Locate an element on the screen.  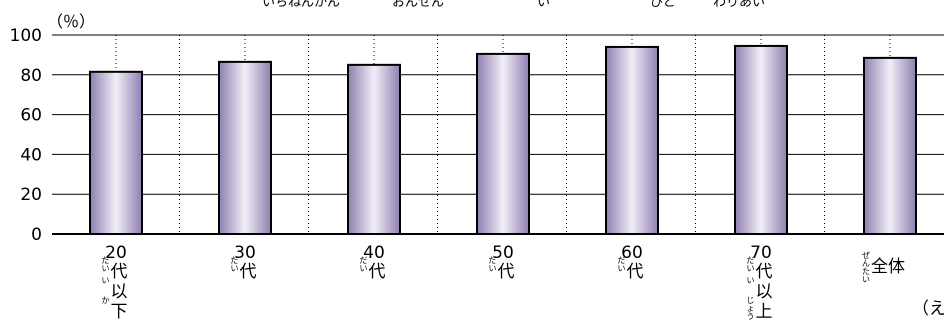
category-ruby-0-2: か is located at coordinates (106, 300).